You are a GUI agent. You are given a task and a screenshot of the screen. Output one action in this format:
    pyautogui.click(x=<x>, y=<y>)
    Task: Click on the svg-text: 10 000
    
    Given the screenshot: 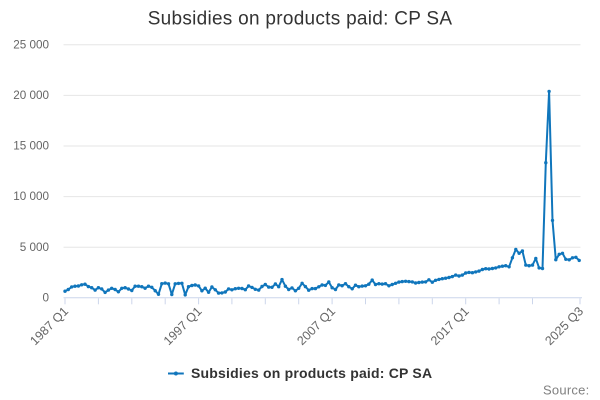 What is the action you would take?
    pyautogui.click(x=31, y=196)
    